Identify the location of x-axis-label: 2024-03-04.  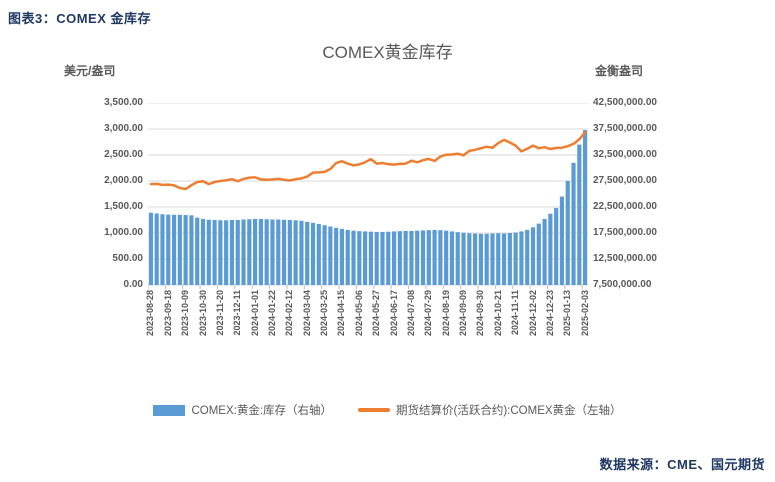
(306, 313).